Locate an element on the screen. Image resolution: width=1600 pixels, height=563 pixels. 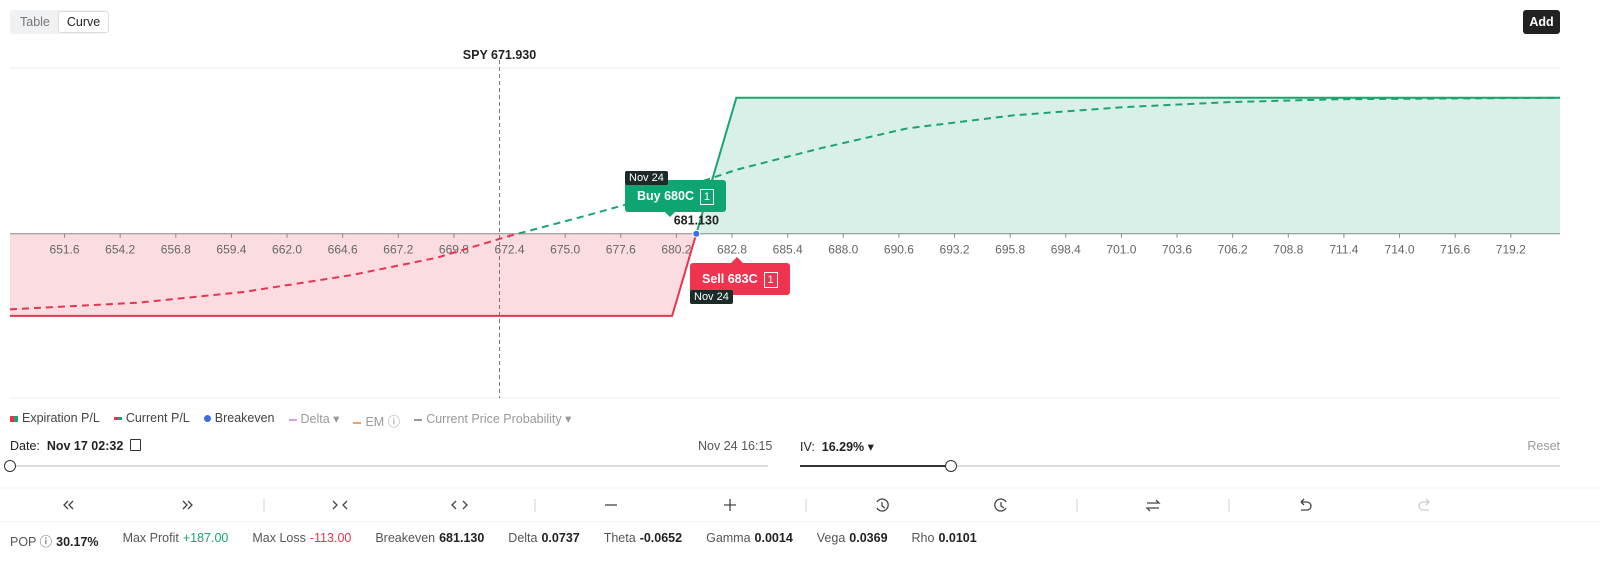
x-tick-label: 716.6 is located at coordinates (1455, 250).